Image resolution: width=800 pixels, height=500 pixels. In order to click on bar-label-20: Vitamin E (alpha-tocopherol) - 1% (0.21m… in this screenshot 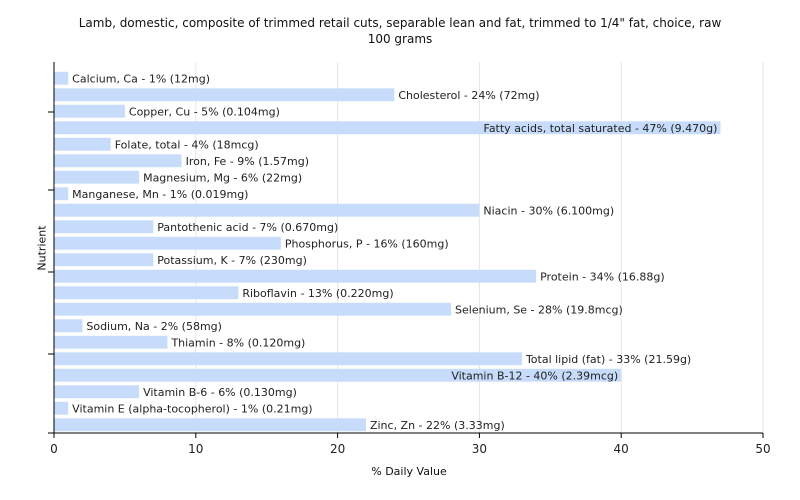, I will do `click(192, 408)`.